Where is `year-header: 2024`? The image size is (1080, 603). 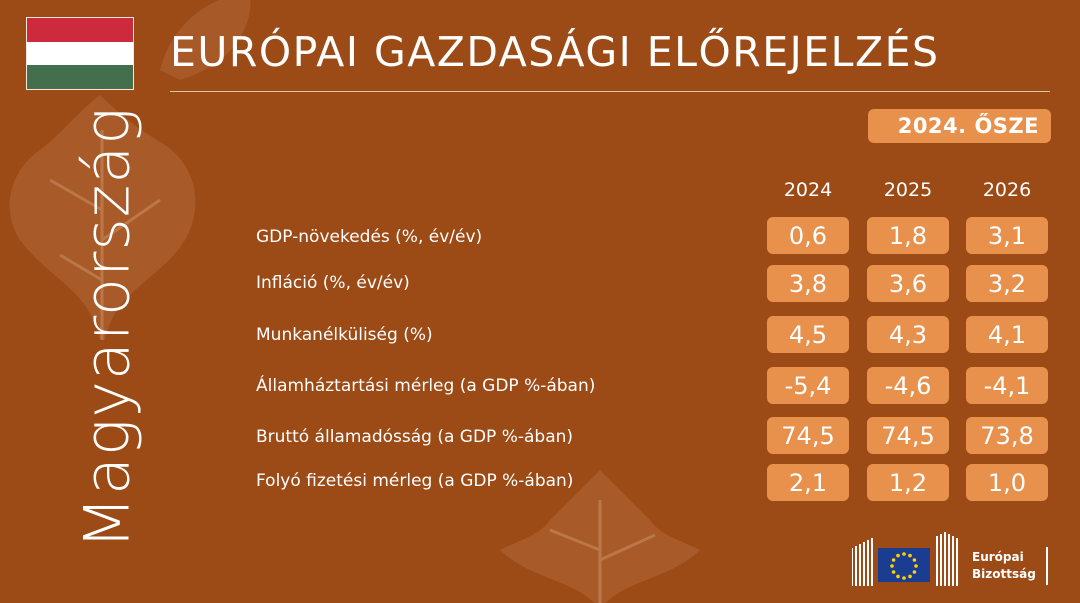
year-header: 2024 is located at coordinates (808, 190).